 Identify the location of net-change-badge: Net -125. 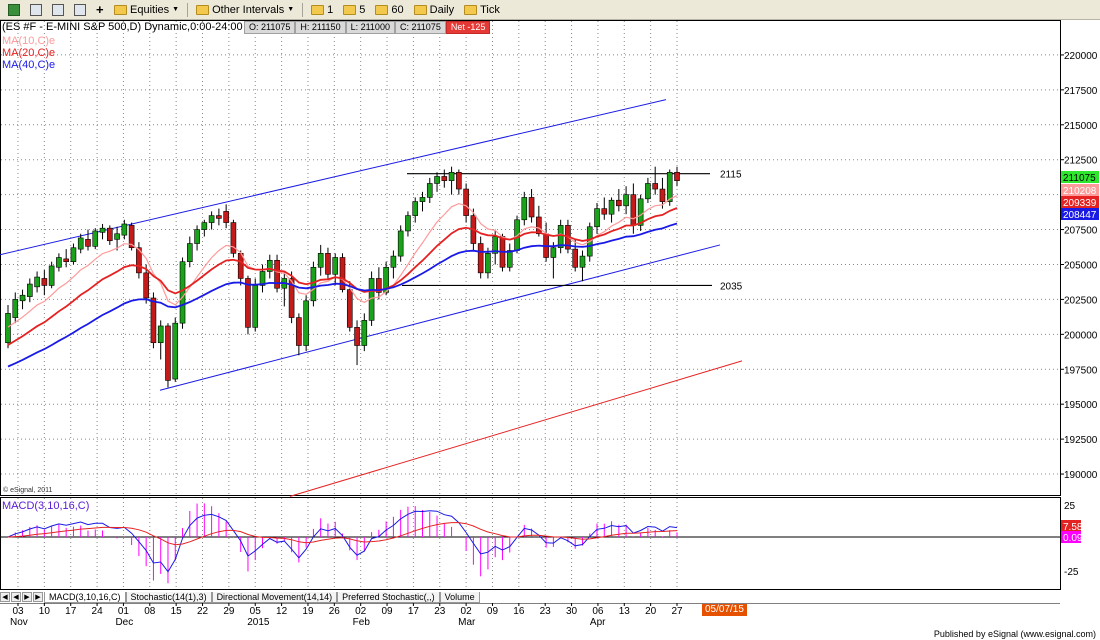
(468, 27).